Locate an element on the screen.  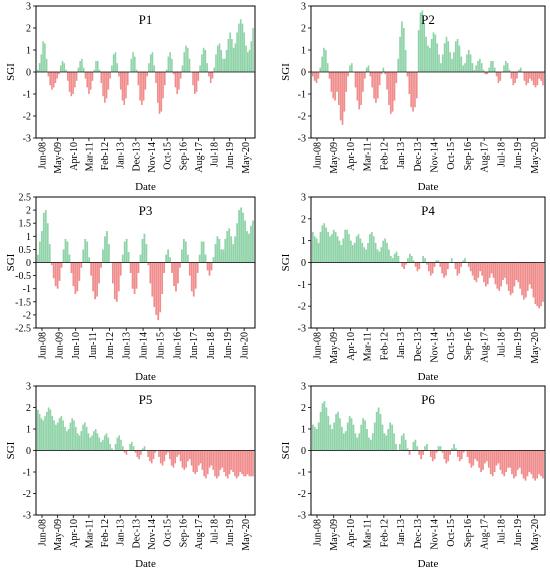
x-tick-label: Jun-19 is located at coordinates (230, 155).